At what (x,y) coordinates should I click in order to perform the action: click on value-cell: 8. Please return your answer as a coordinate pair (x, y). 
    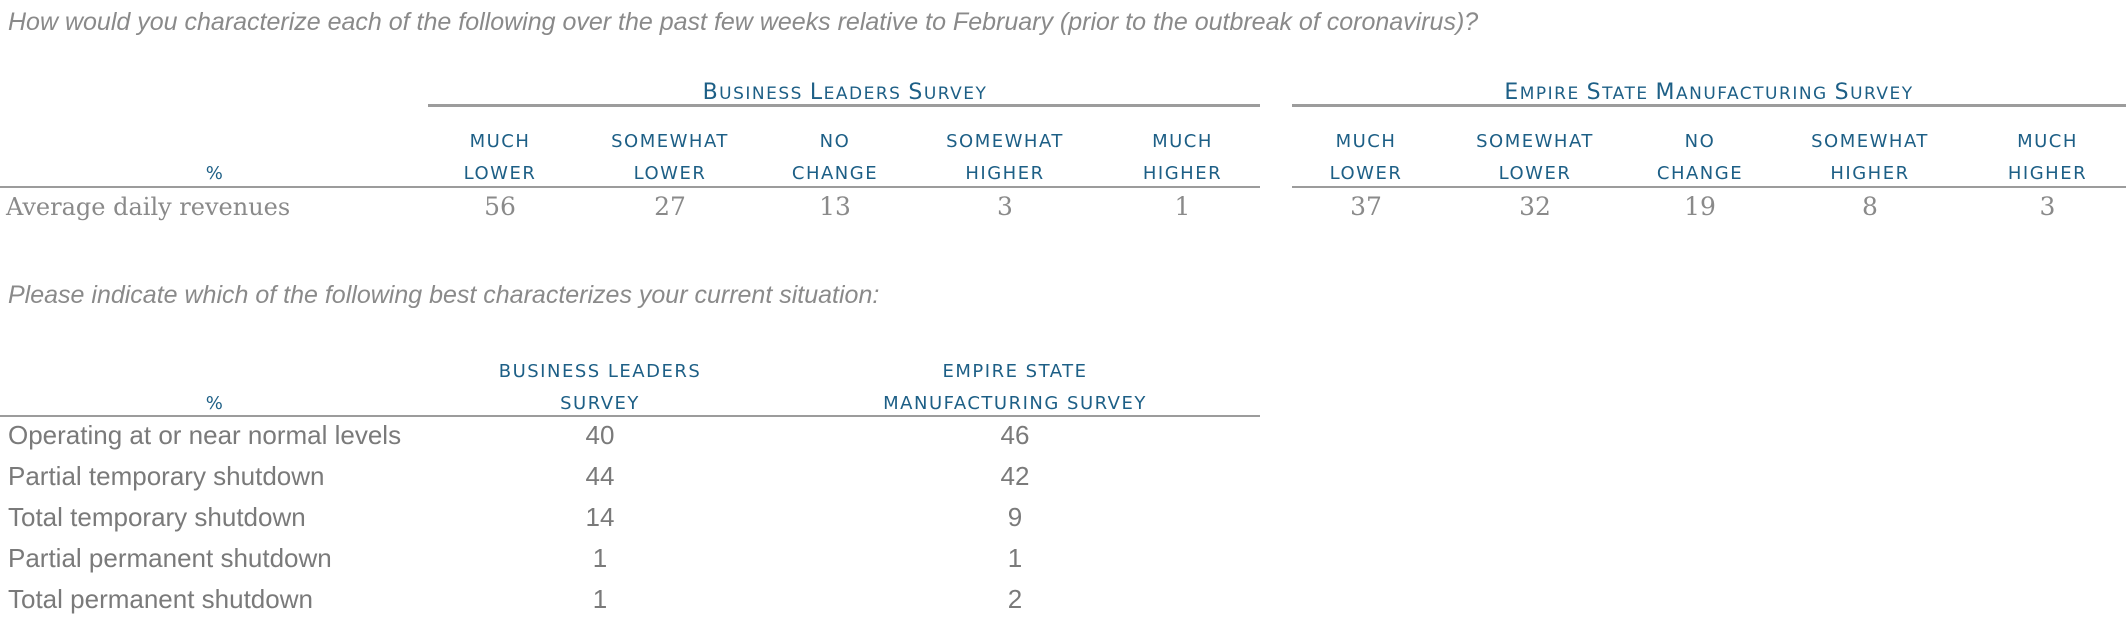
    Looking at the image, I should click on (1870, 206).